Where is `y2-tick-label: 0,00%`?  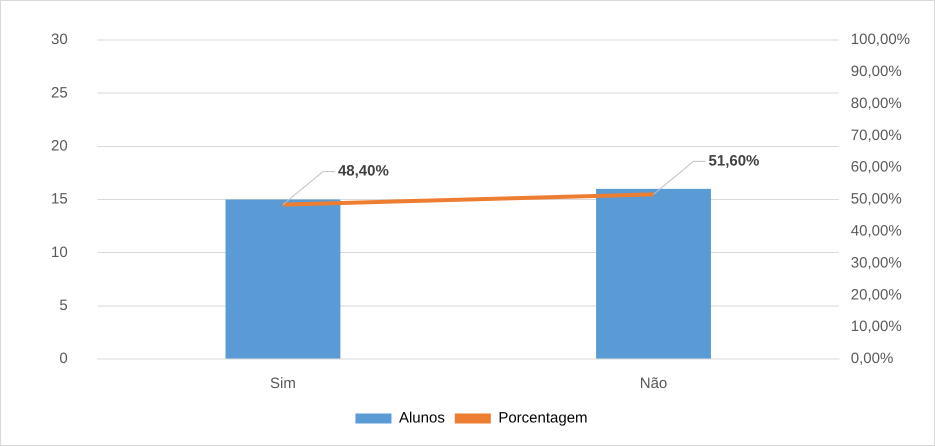
y2-tick-label: 0,00% is located at coordinates (872, 359).